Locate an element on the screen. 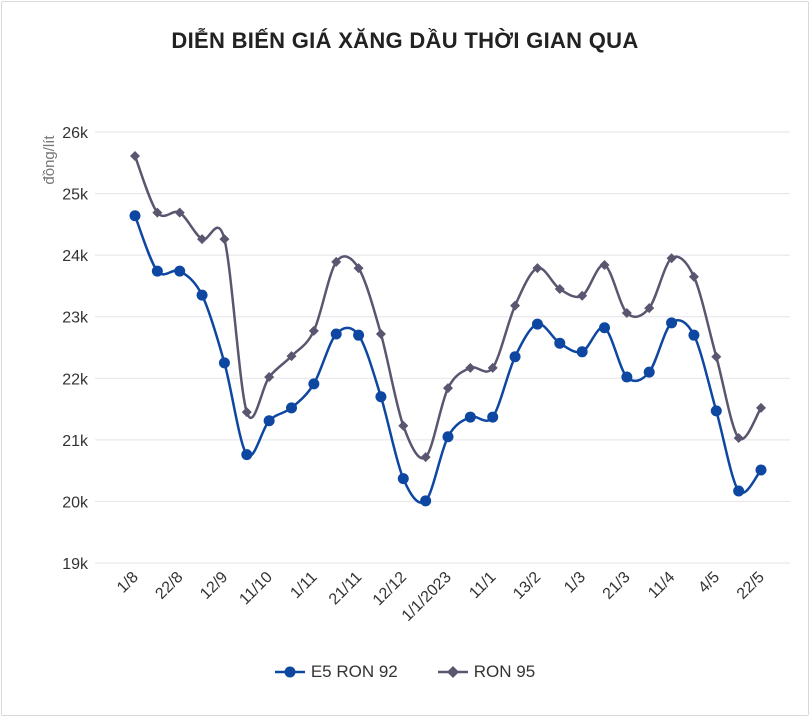 Image resolution: width=810 pixels, height=718 pixels. legend: E5 RON 92 RON 95 is located at coordinates (405, 672).